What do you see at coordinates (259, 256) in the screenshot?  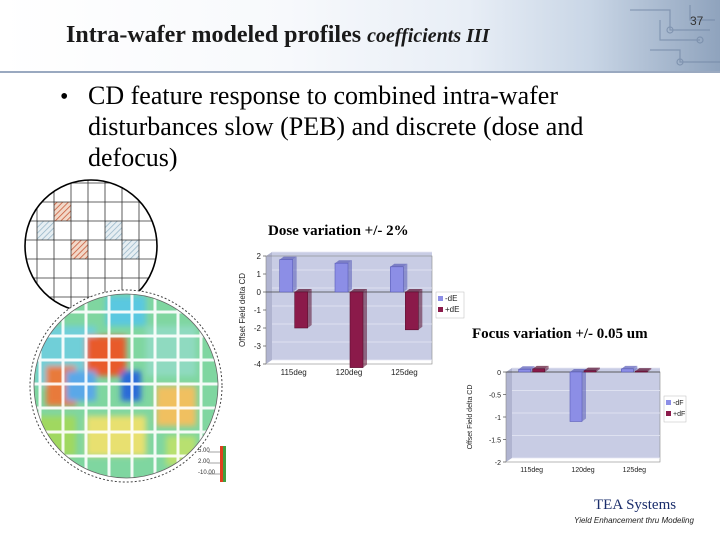 I see `y-tick-label: 2` at bounding box center [259, 256].